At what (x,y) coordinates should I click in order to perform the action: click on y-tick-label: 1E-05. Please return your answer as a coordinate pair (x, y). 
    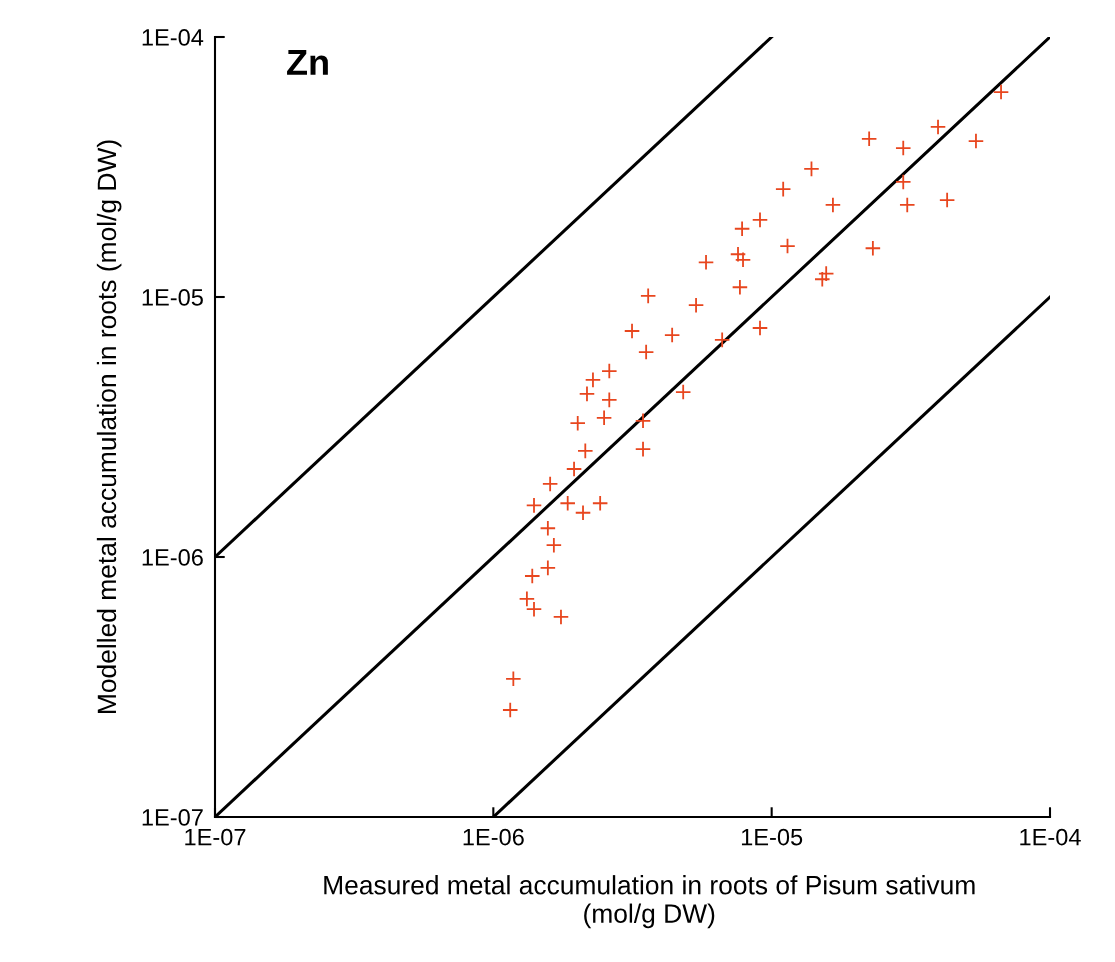
    Looking at the image, I should click on (172, 297).